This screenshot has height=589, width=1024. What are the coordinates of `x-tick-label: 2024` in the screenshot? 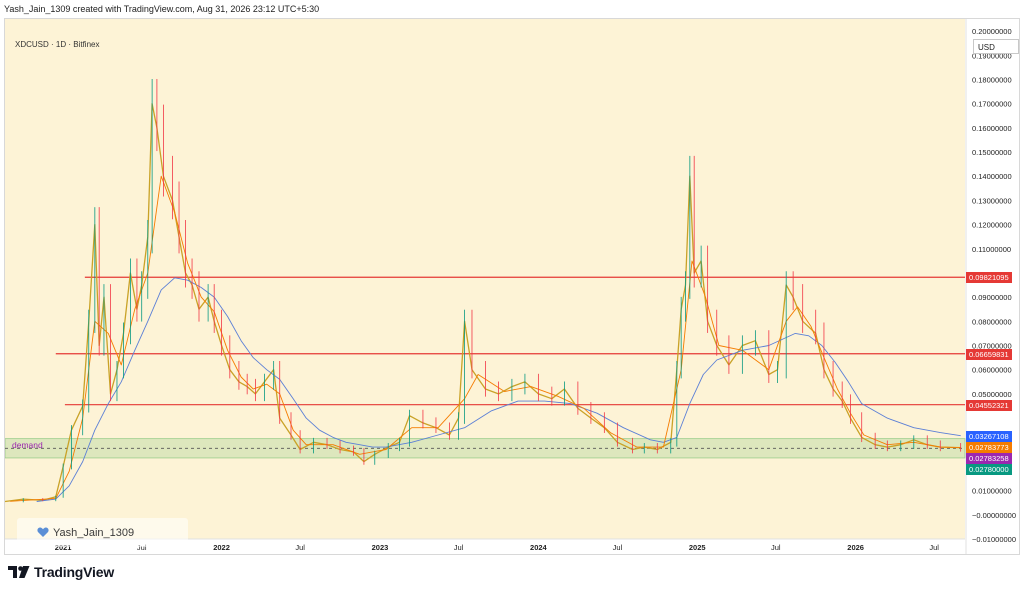 It's located at (539, 547).